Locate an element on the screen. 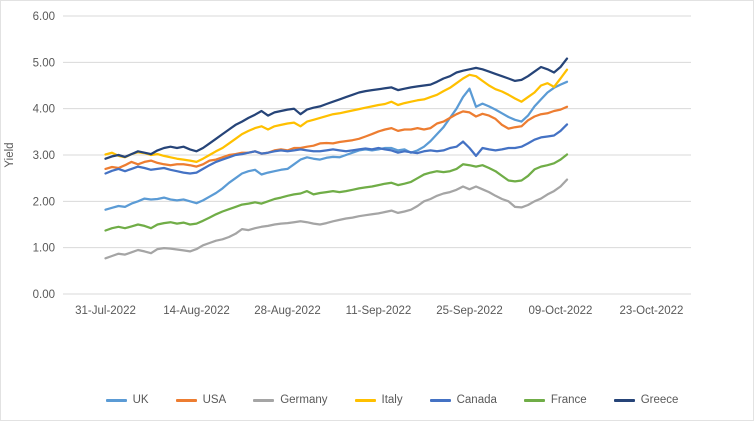  y-axis-title: Yield is located at coordinates (10, 154).